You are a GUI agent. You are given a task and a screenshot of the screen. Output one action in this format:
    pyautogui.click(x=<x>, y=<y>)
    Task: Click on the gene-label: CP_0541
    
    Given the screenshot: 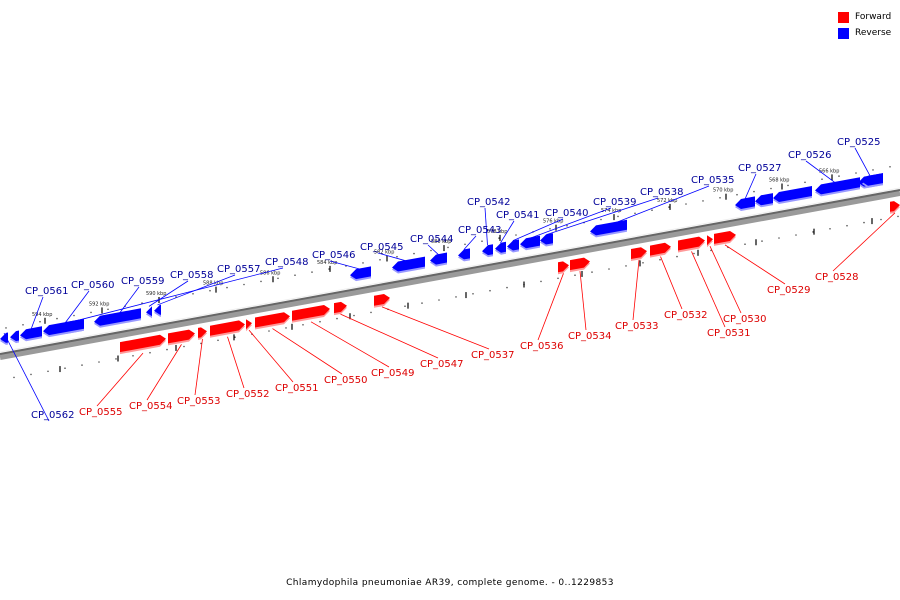 What is the action you would take?
    pyautogui.click(x=517, y=215)
    